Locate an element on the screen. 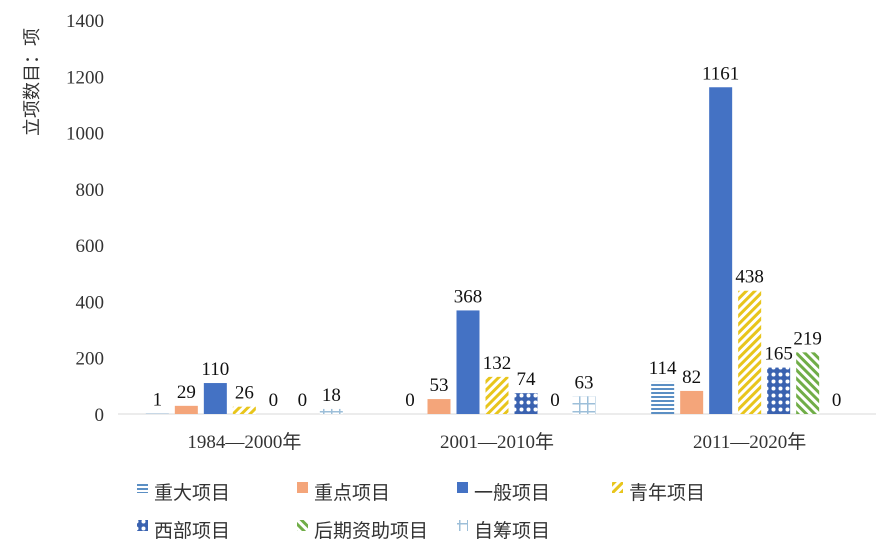  data-label: 165 is located at coordinates (778, 354).